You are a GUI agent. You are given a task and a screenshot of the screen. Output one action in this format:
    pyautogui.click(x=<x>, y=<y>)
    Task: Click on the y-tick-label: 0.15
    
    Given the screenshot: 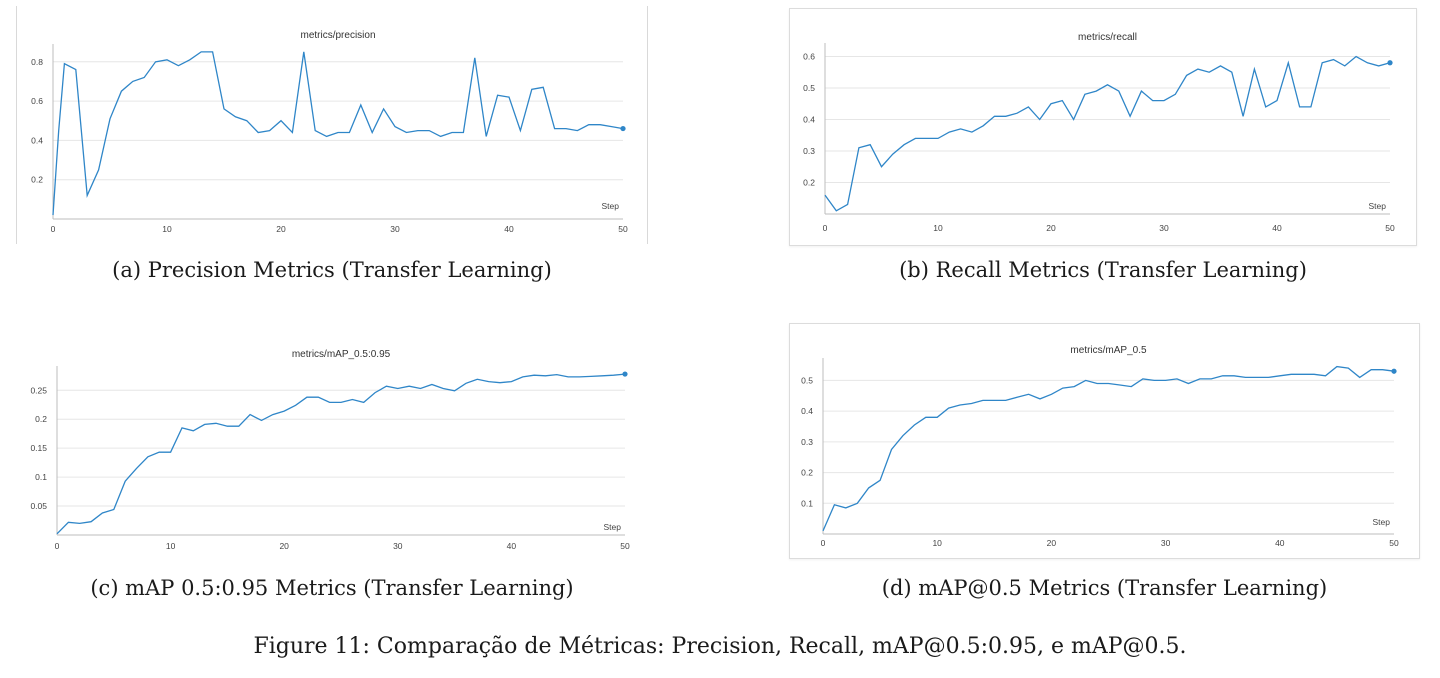 What is the action you would take?
    pyautogui.click(x=38, y=448)
    